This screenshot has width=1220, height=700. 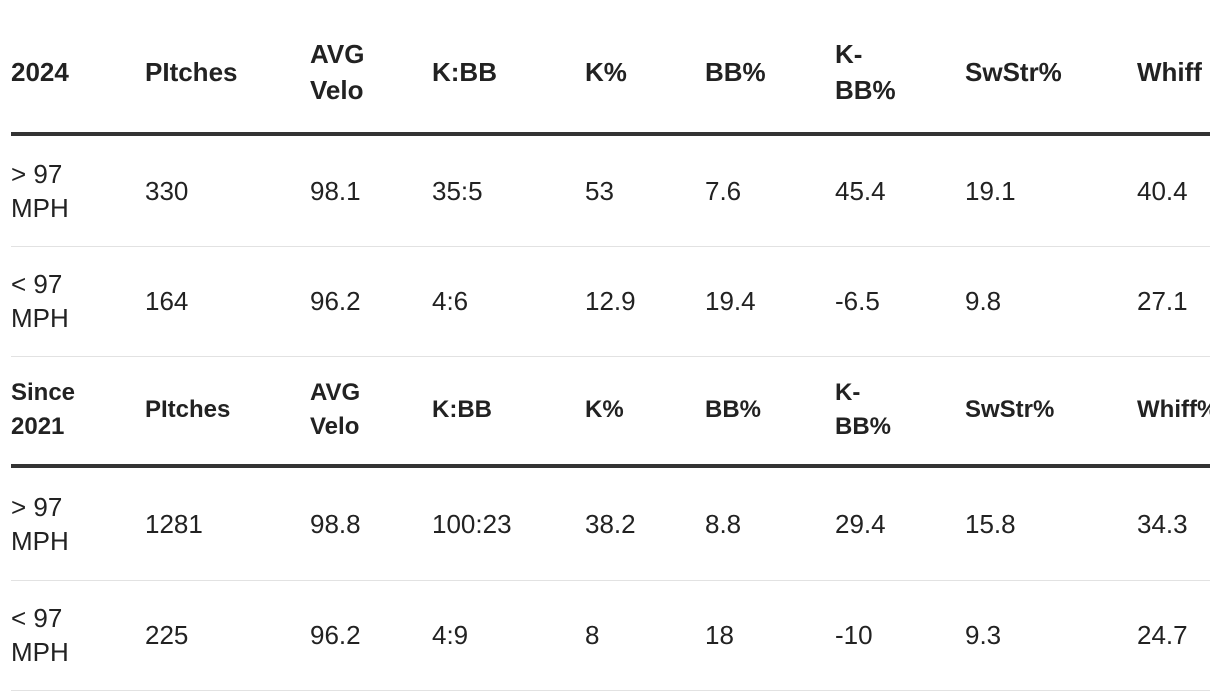 What do you see at coordinates (1173, 301) in the screenshot?
I see `cell-whiff-pct: 27.1` at bounding box center [1173, 301].